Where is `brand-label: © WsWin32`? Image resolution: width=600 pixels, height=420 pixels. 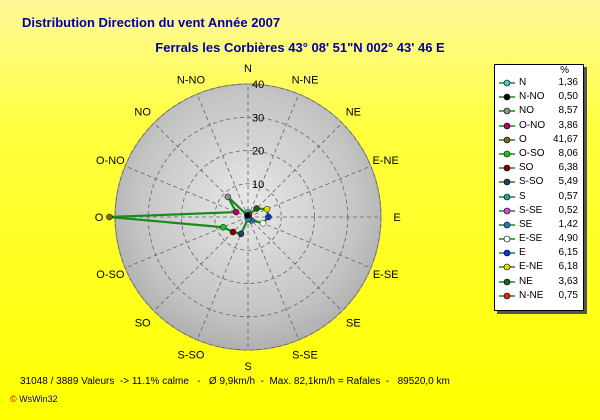 brand-label: © WsWin32 is located at coordinates (34, 399).